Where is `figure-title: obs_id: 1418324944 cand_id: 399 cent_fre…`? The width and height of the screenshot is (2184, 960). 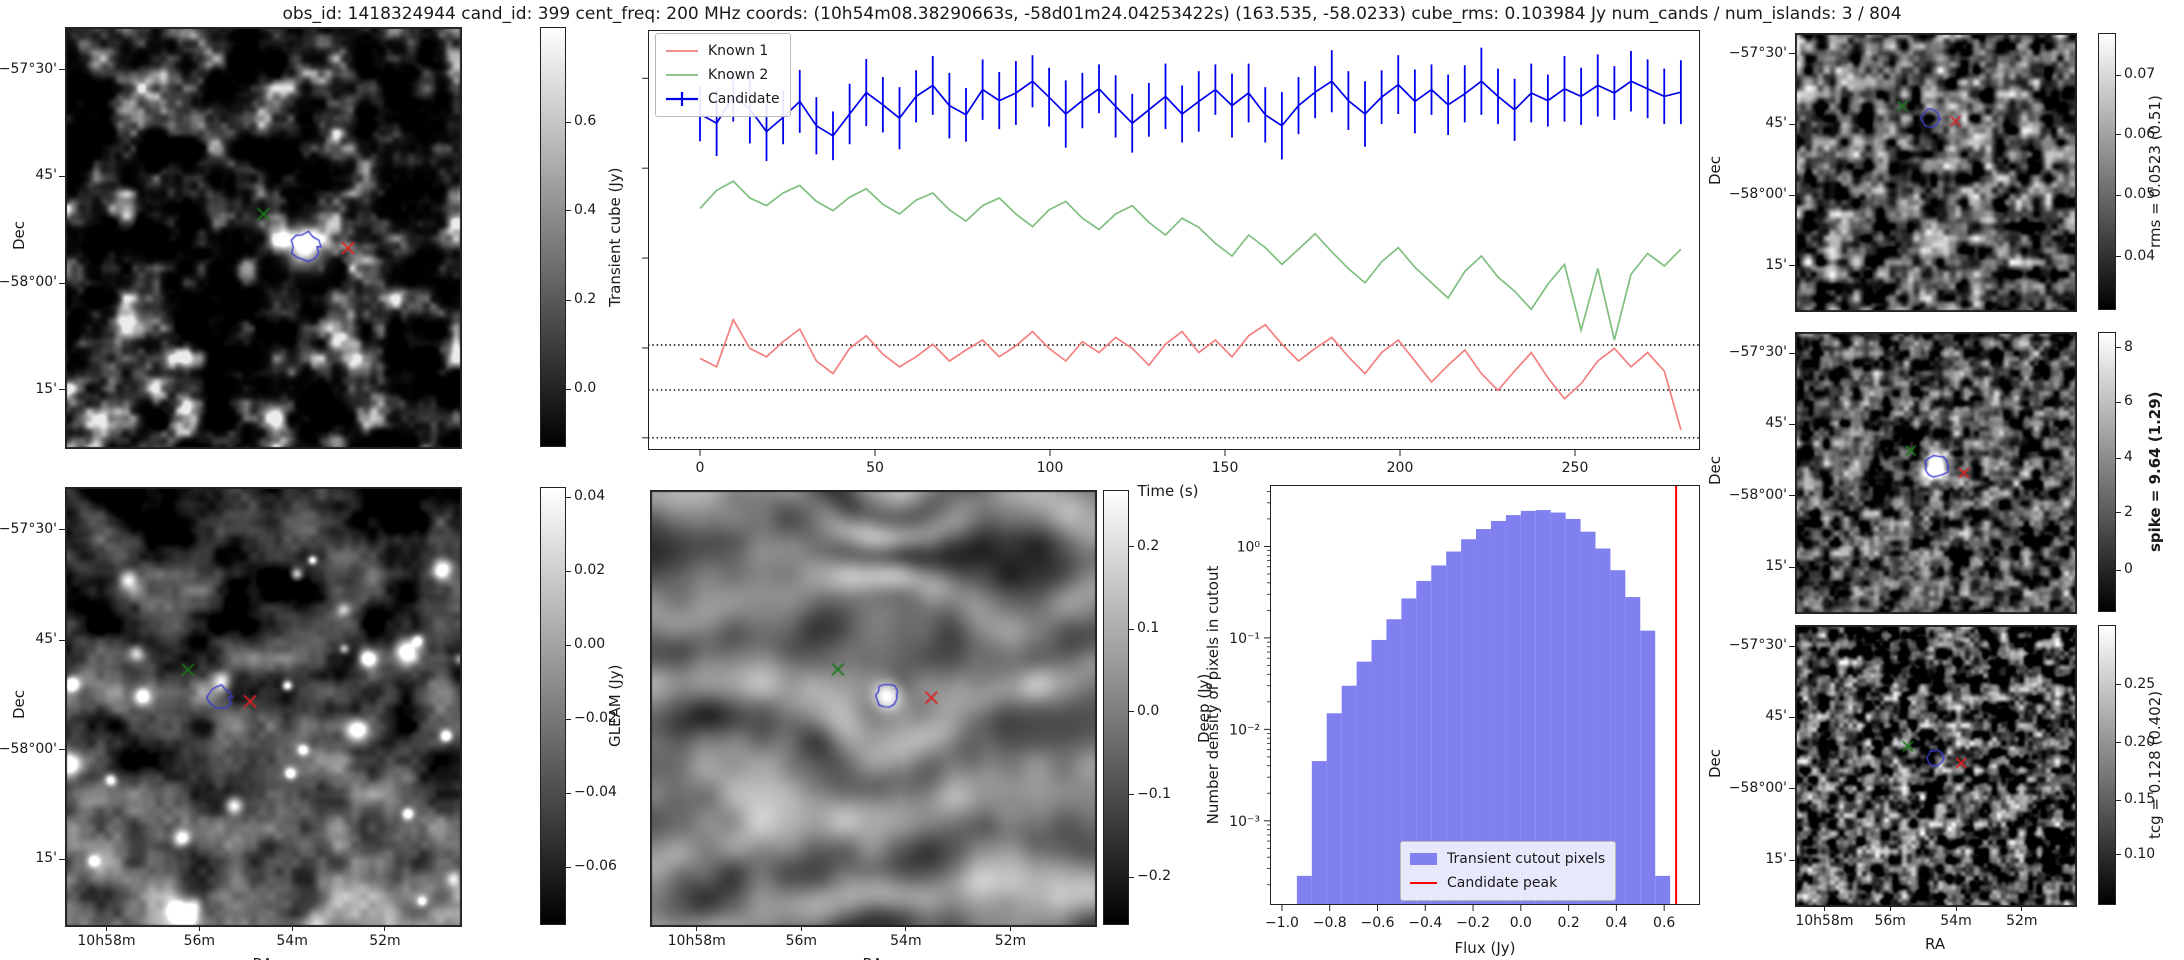
figure-title: obs_id: 1418324944 cand_id: 399 cent_fre… is located at coordinates (1092, 14).